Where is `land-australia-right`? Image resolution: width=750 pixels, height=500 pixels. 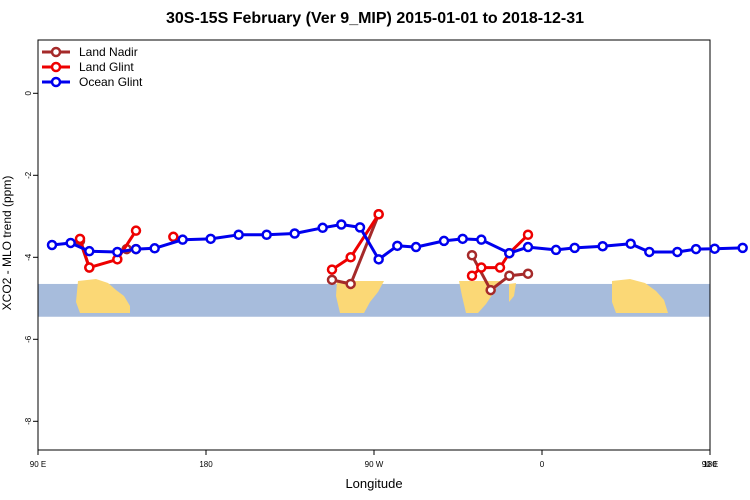
land-australia-right is located at coordinates (640, 296).